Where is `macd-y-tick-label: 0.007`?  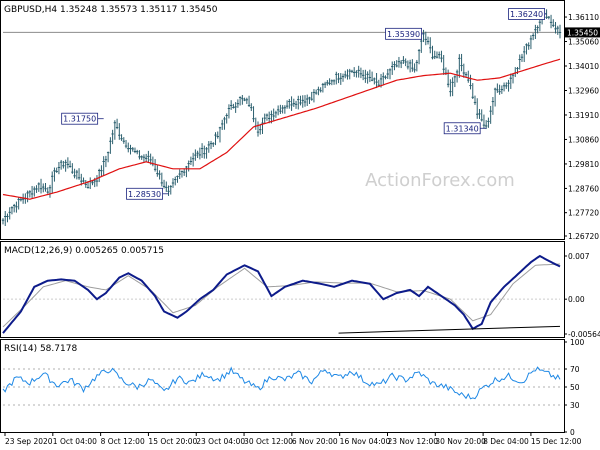
macd-y-tick-label: 0.007 is located at coordinates (579, 256).